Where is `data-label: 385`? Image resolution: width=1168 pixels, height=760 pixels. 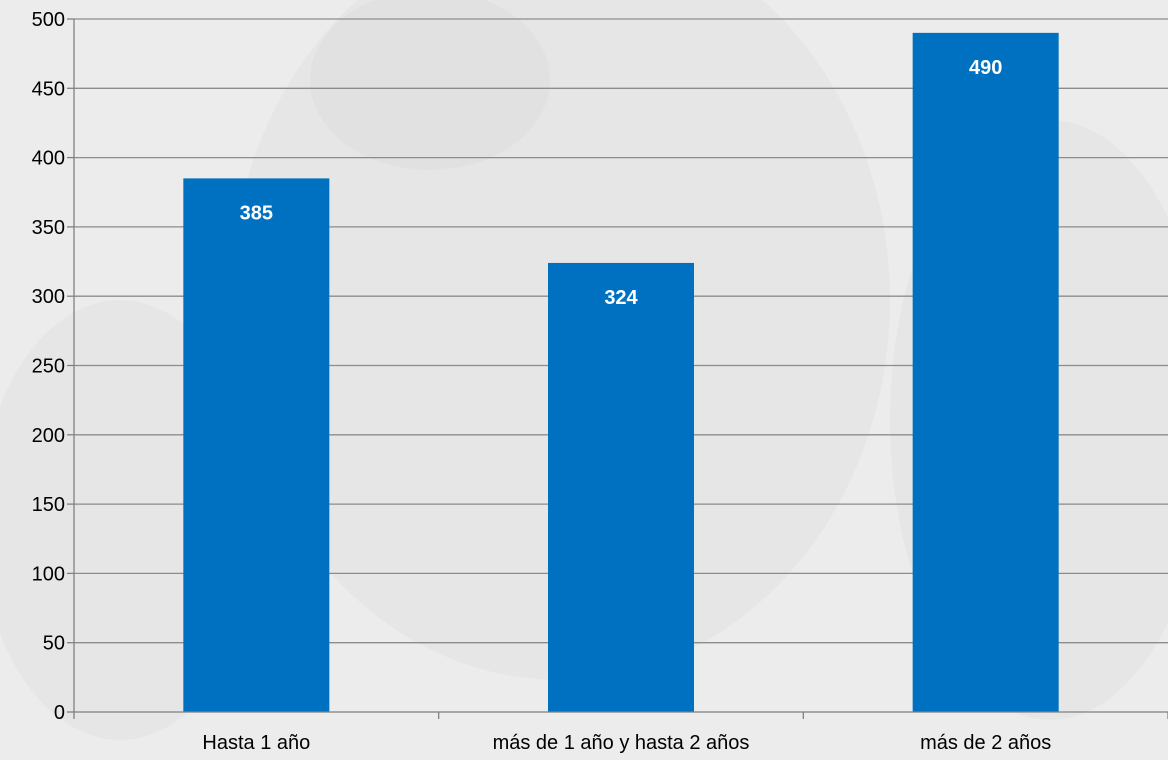 data-label: 385 is located at coordinates (256, 213).